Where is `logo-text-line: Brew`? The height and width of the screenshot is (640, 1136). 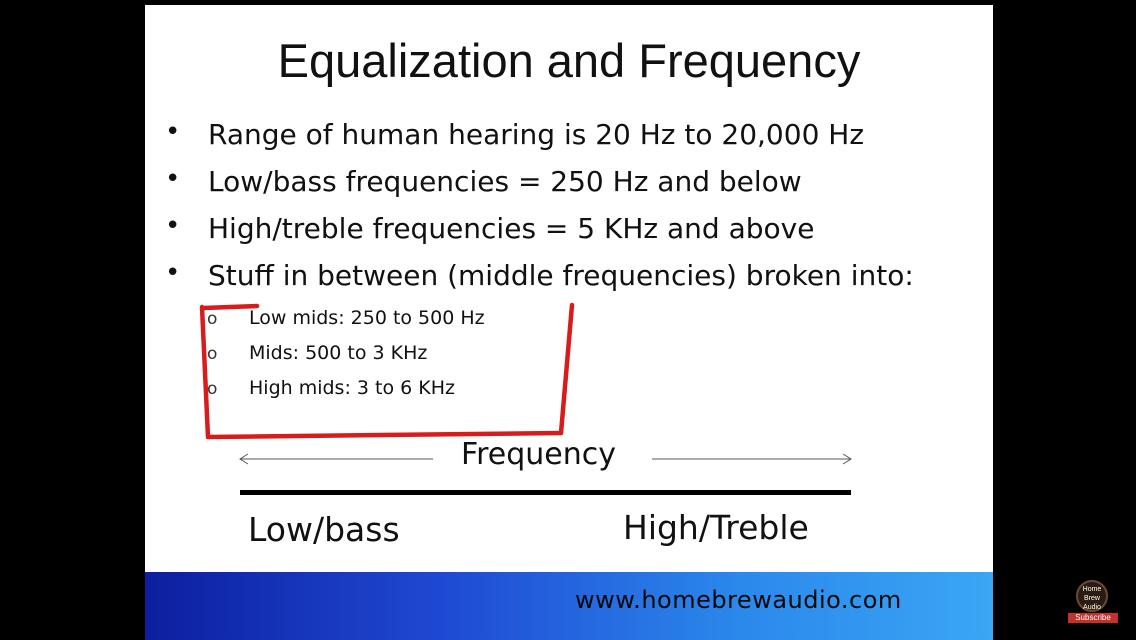 logo-text-line: Brew is located at coordinates (1092, 598).